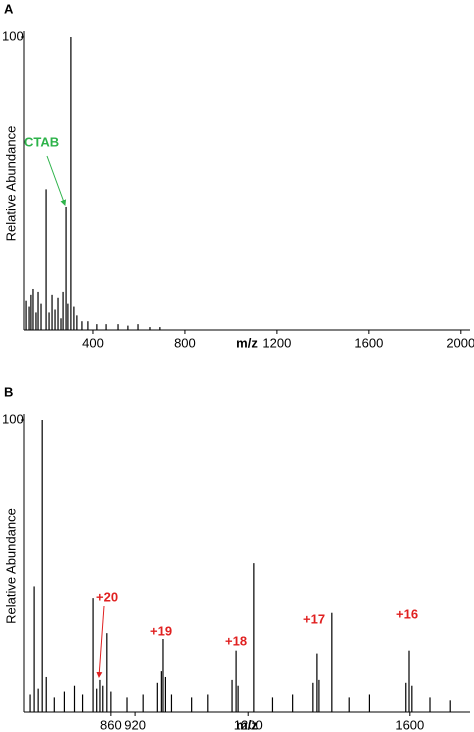  I want to click on x-tick-label: 860, so click(111, 724).